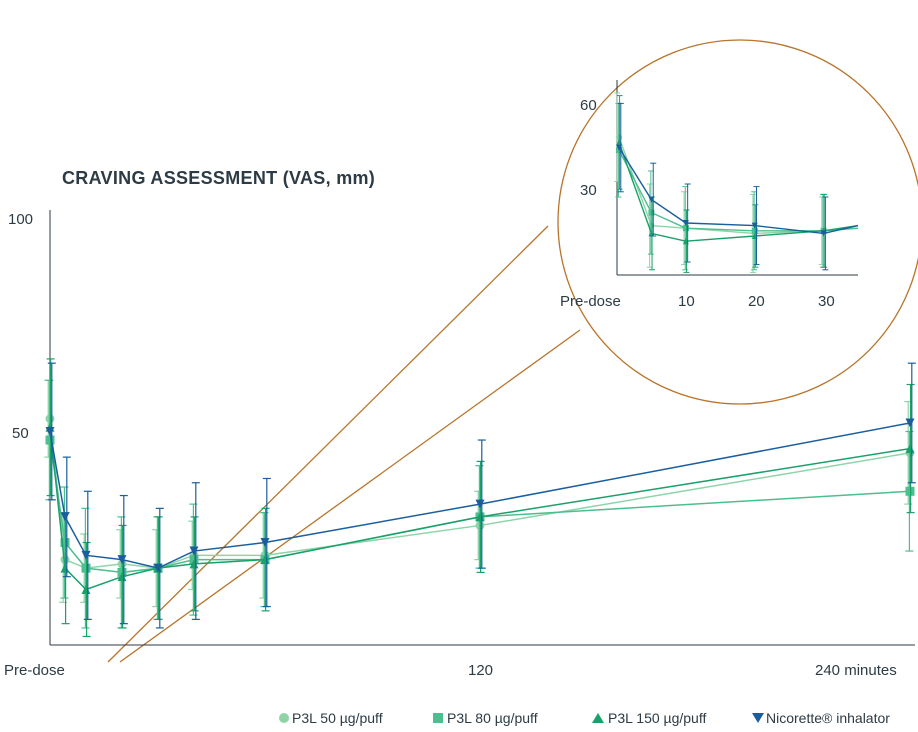  I want to click on inset-x-tick-label-10: 10, so click(686, 301).